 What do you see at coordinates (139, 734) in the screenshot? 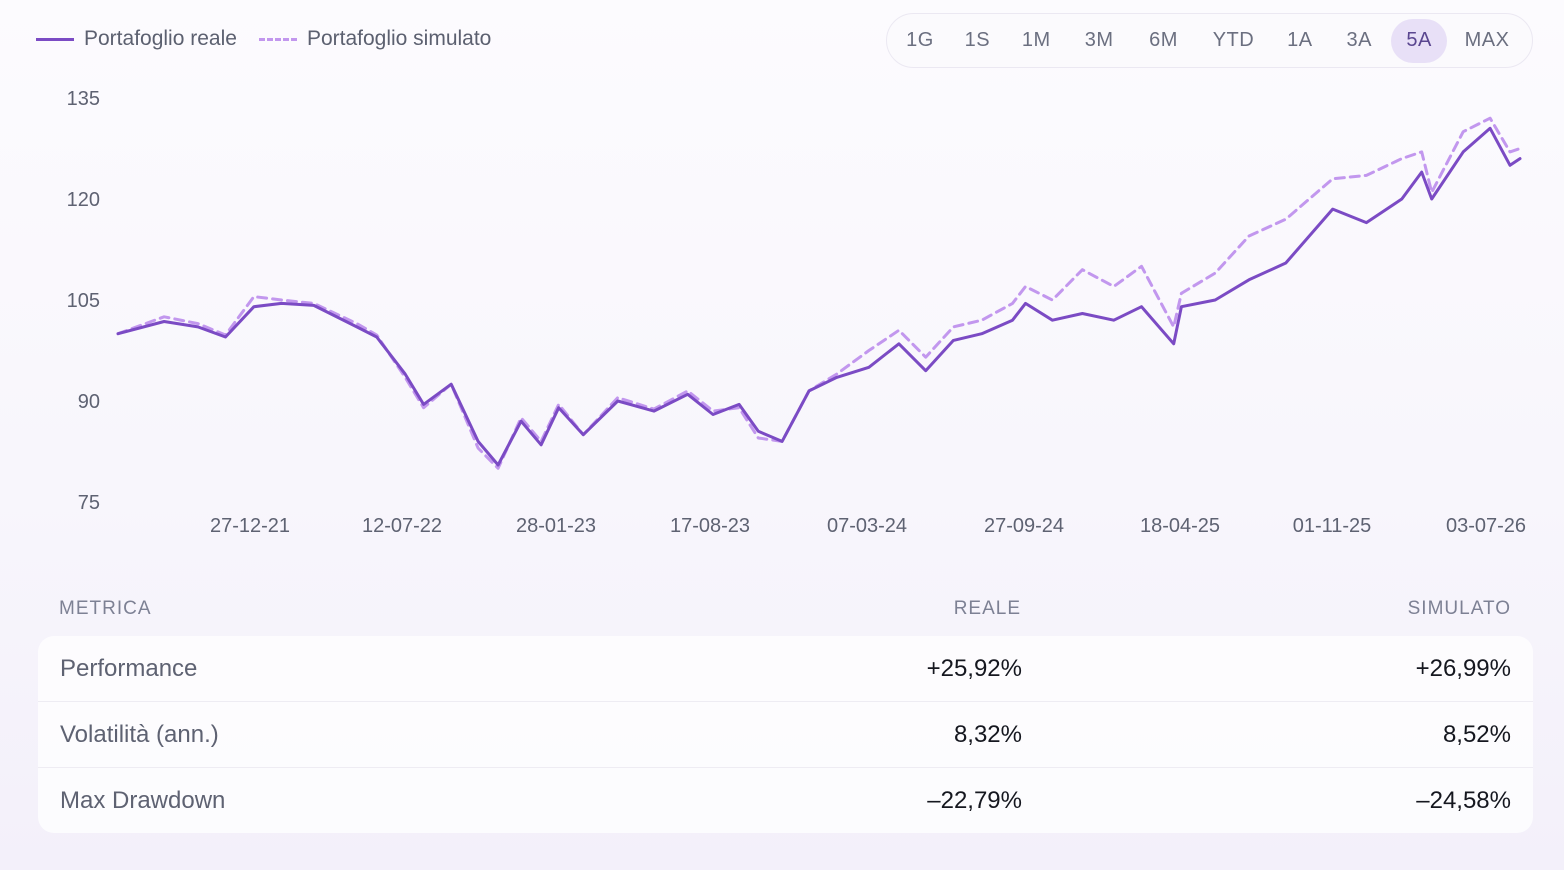
I see `metric-name: Volatilità (ann.)` at bounding box center [139, 734].